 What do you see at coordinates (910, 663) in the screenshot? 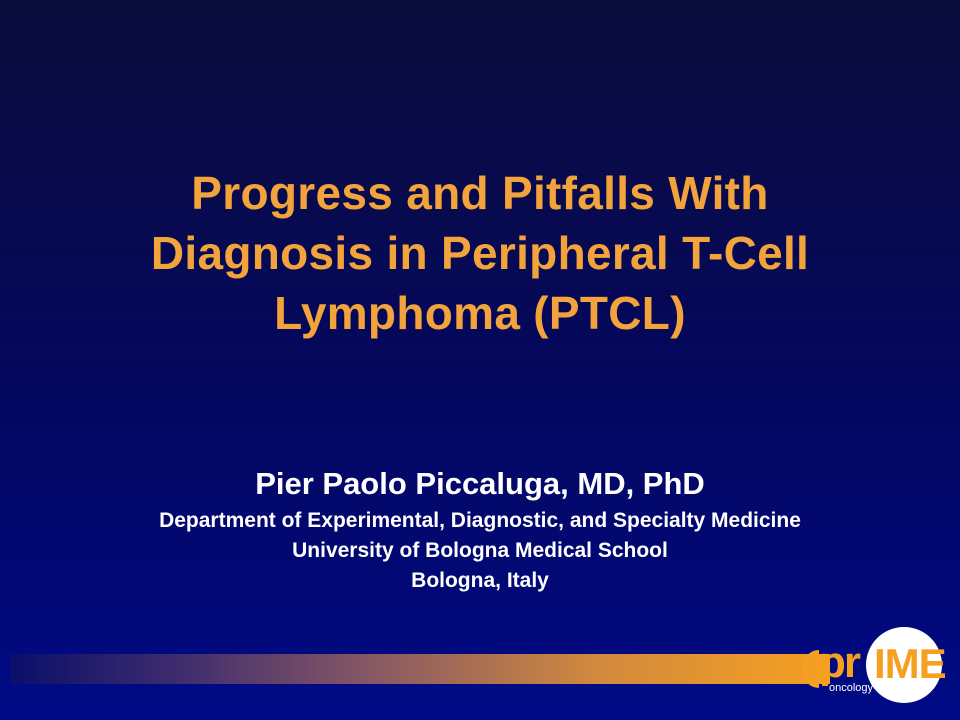
I see `logo-text-me: IME` at bounding box center [910, 663].